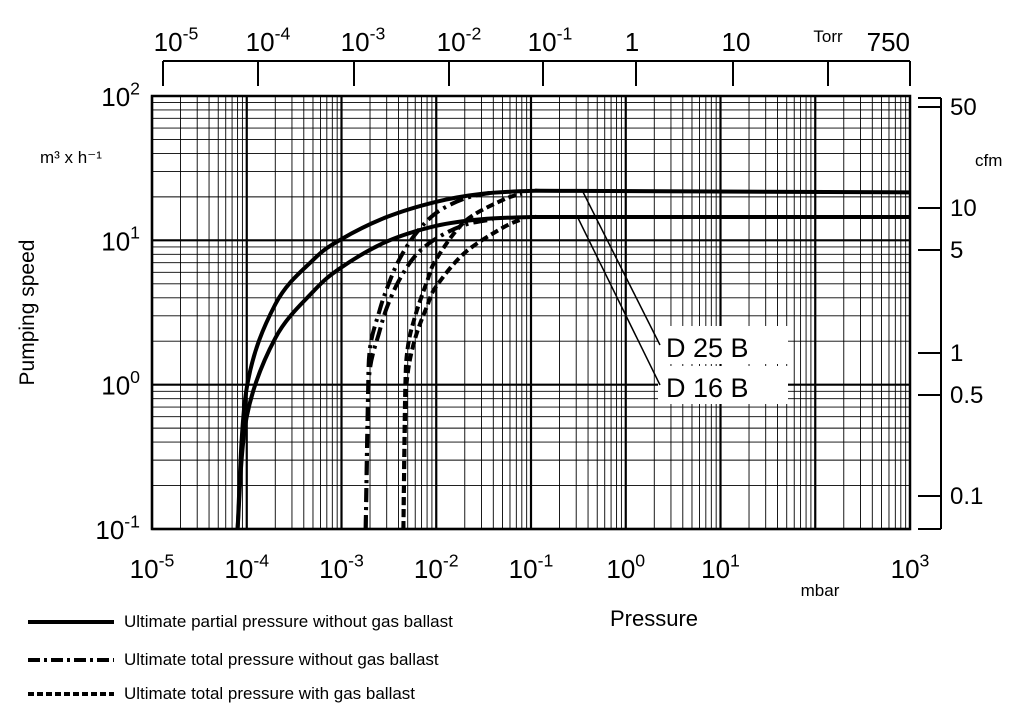 The width and height of the screenshot is (1024, 723). What do you see at coordinates (988, 160) in the screenshot?
I see `right-axis-unit: cfm` at bounding box center [988, 160].